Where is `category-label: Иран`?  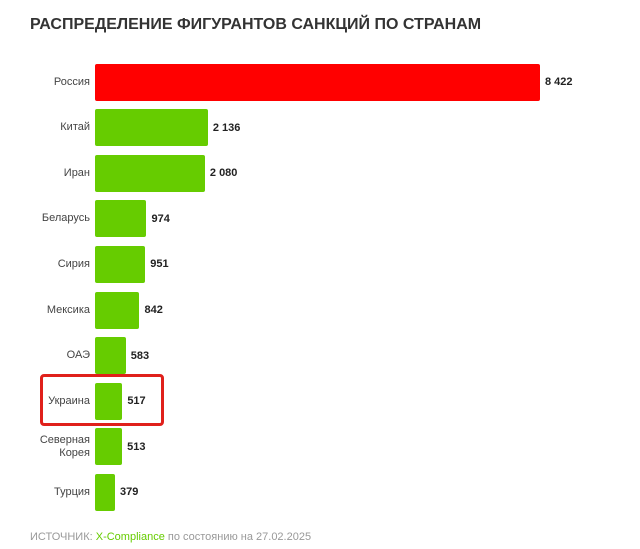
category-label: Иран is located at coordinates (76, 172).